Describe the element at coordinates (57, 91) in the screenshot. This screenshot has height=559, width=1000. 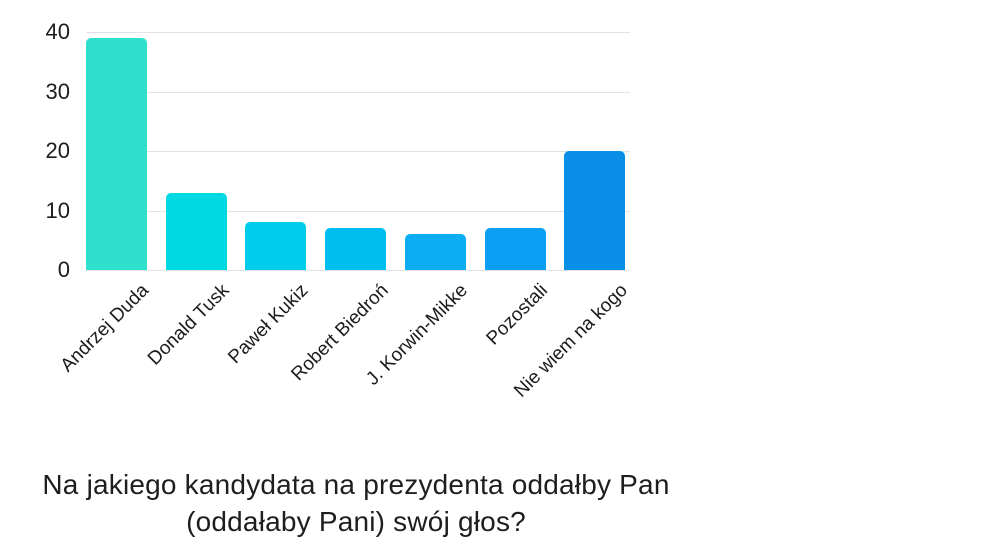
I see `y-tick-label: 30` at that location.